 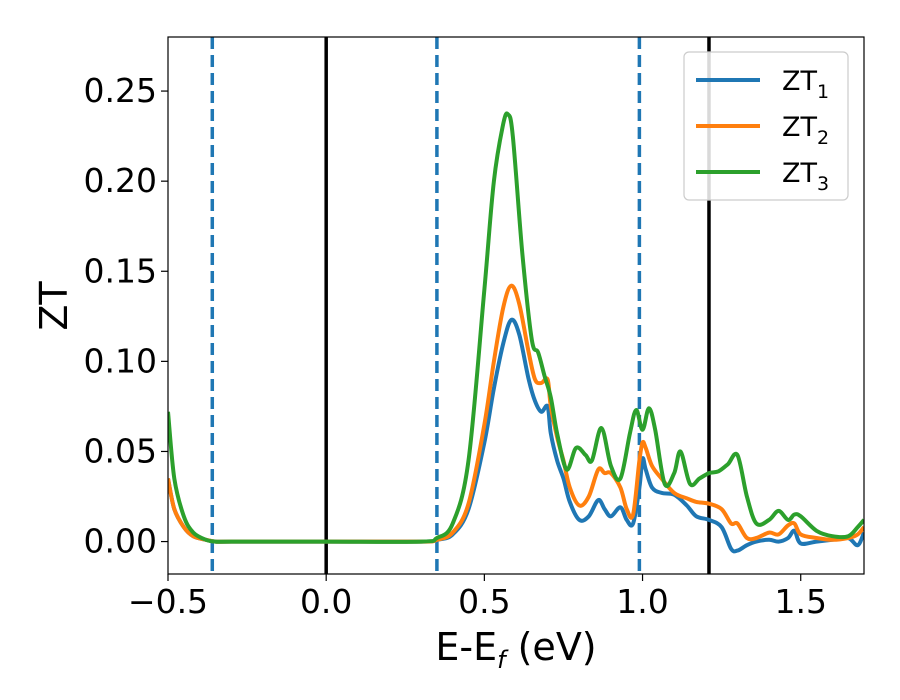 What do you see at coordinates (805, 84) in the screenshot?
I see `legend-label-zt1: ZT1` at bounding box center [805, 84].